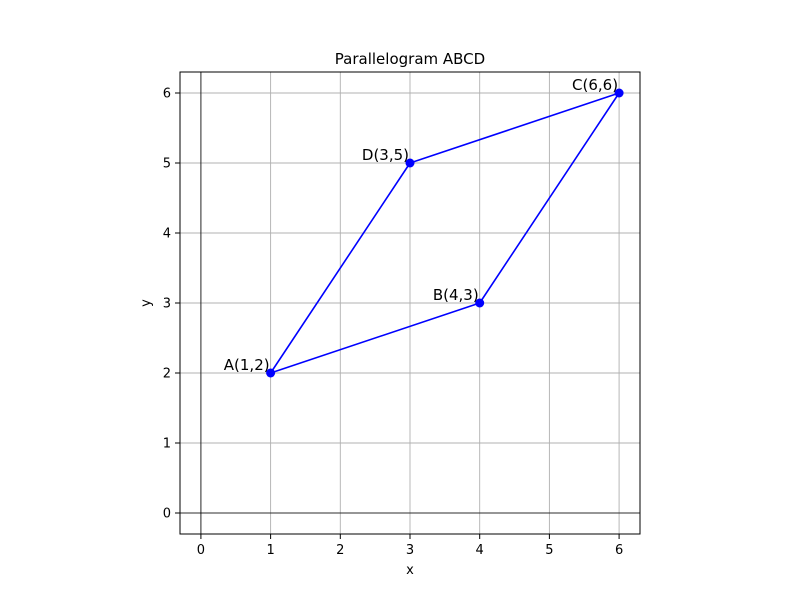 The height and width of the screenshot is (600, 800). I want to click on vertex-label-C: C(6,6), so click(595, 85).